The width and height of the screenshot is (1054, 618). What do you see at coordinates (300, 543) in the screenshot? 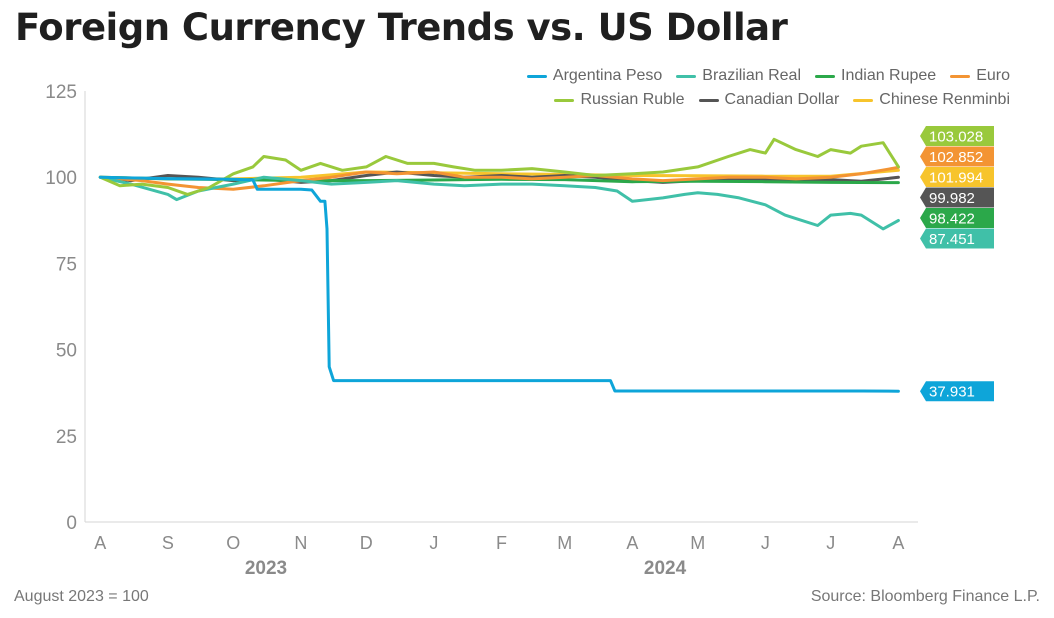
I see `x-tick-label: N` at bounding box center [300, 543].